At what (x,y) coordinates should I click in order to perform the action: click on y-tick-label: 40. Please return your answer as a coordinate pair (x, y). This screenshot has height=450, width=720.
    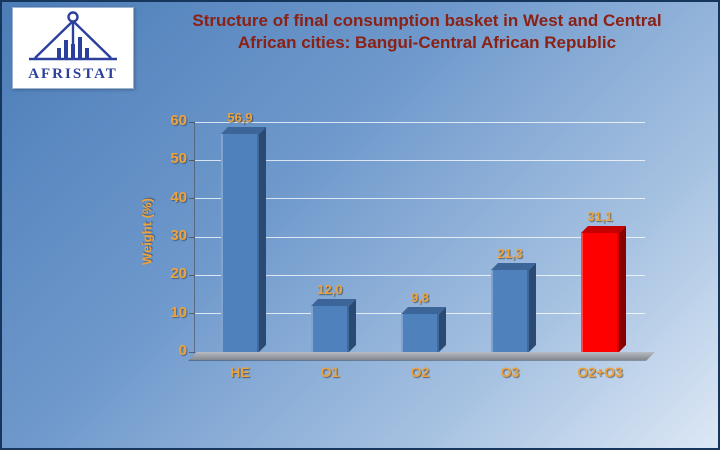
    Looking at the image, I should click on (178, 197).